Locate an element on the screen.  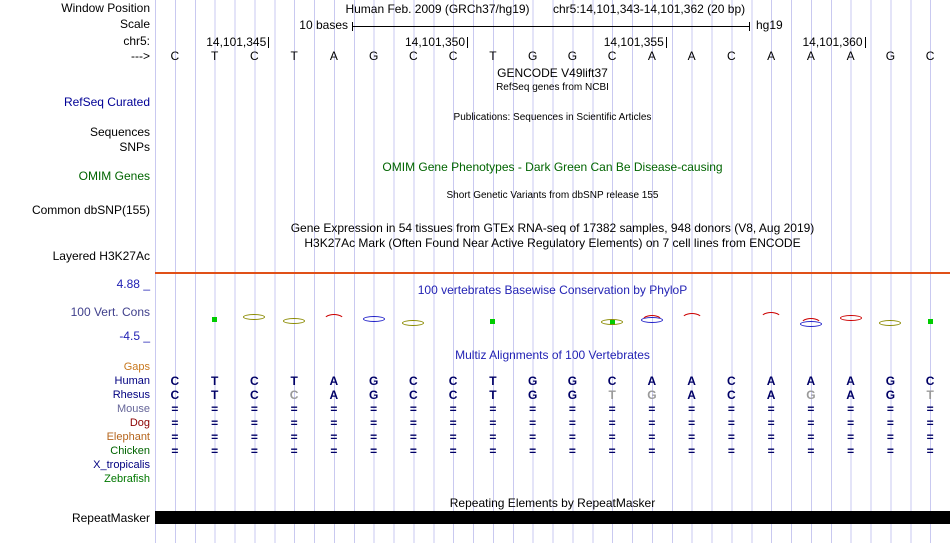
scale-bar is located at coordinates (551, 26).